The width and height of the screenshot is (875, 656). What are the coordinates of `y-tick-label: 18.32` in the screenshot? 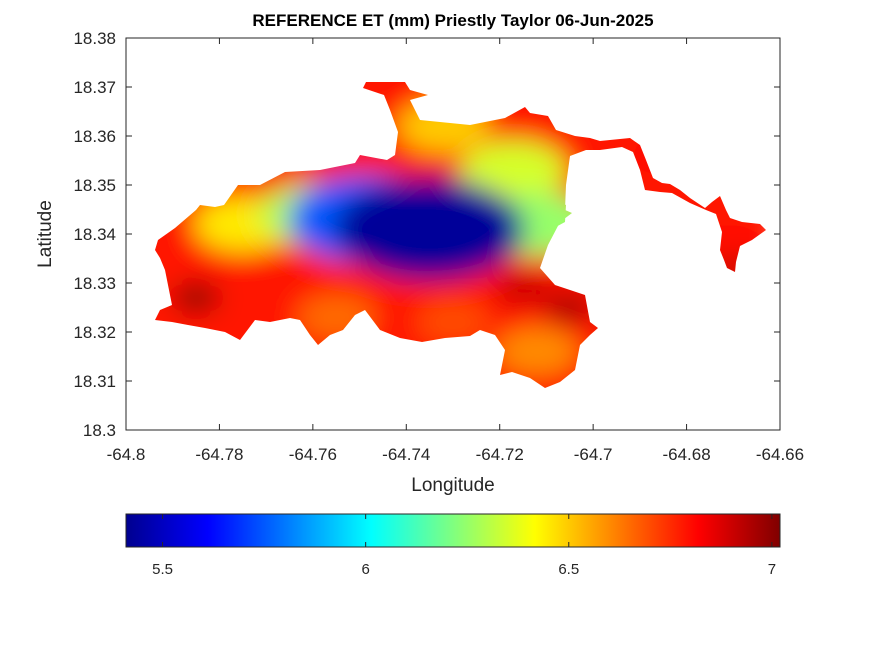 It's located at (94, 332).